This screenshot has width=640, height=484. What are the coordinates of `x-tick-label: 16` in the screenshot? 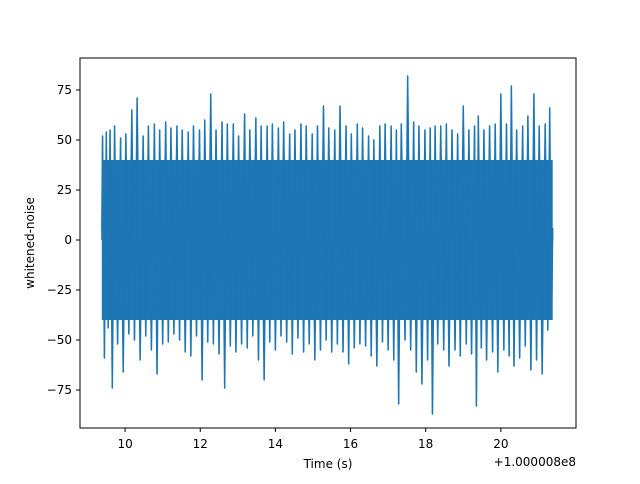 It's located at (350, 444).